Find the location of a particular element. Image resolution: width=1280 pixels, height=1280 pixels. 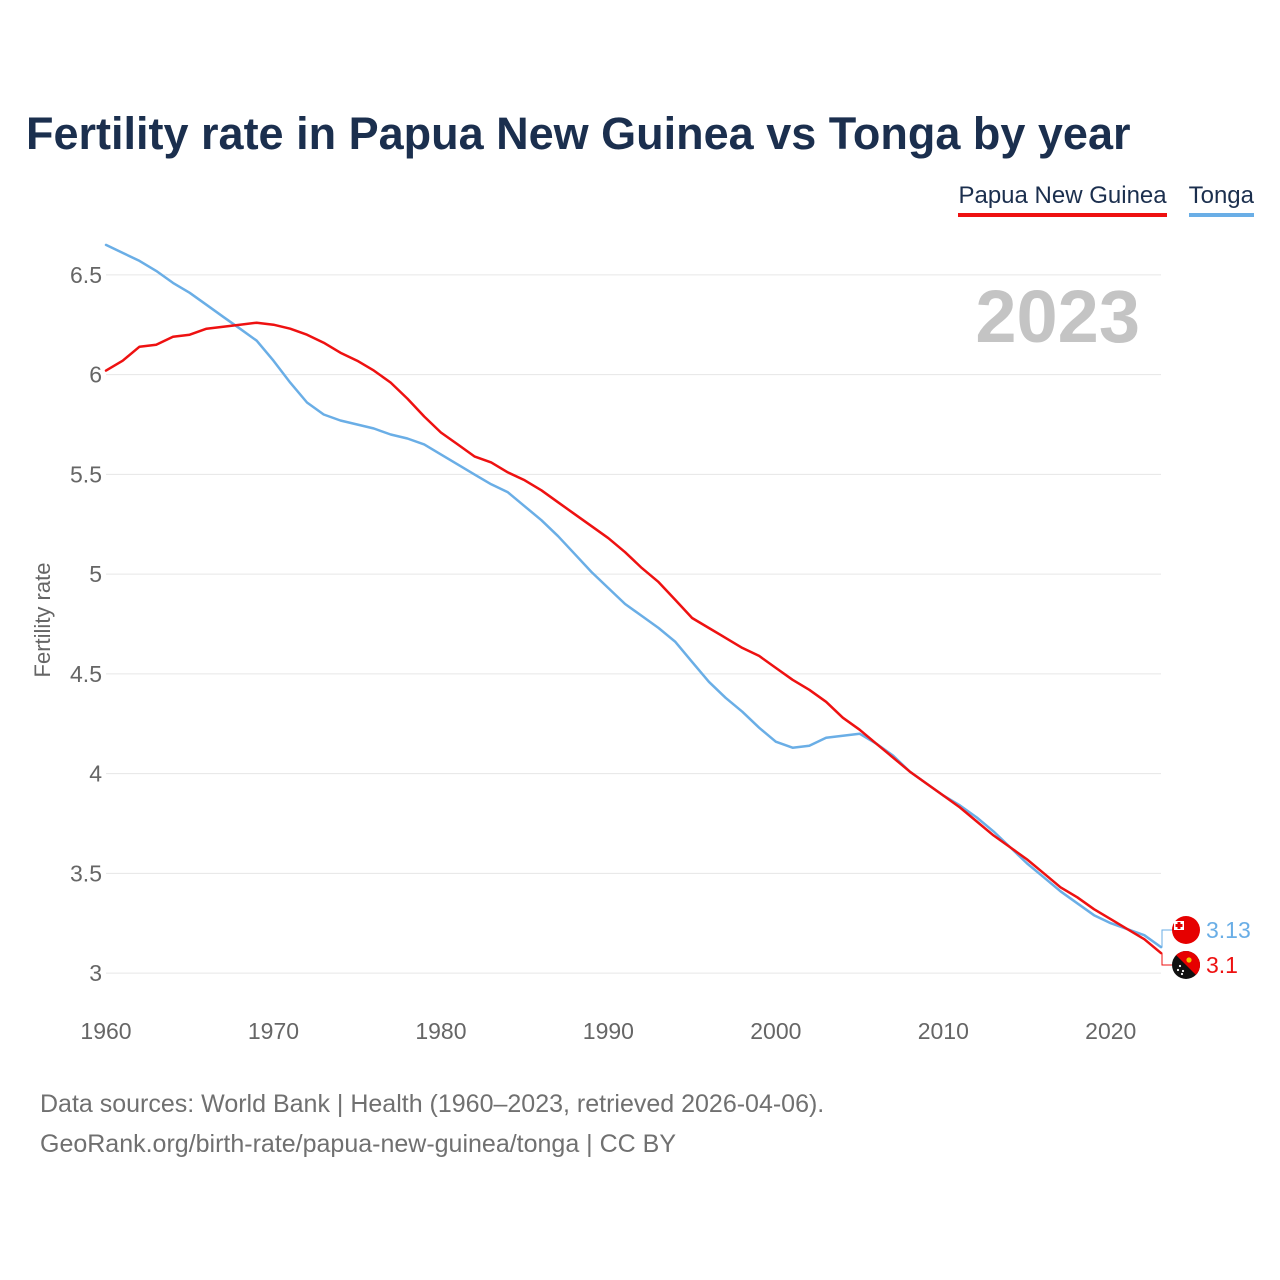

year-label: 2023 is located at coordinates (1057, 316).